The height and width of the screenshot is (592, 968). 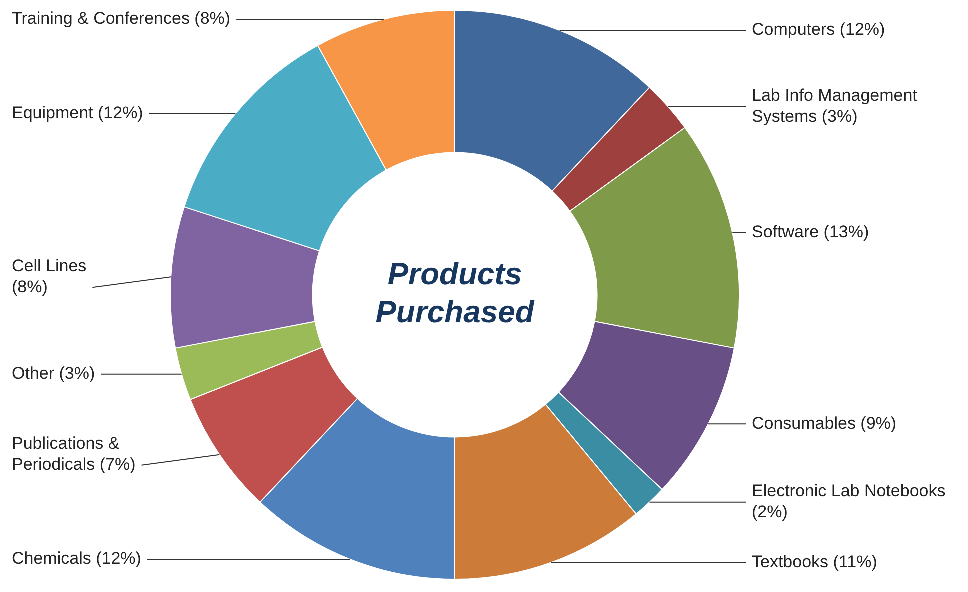 What do you see at coordinates (819, 30) in the screenshot?
I see `slice-label: Computers (12%)` at bounding box center [819, 30].